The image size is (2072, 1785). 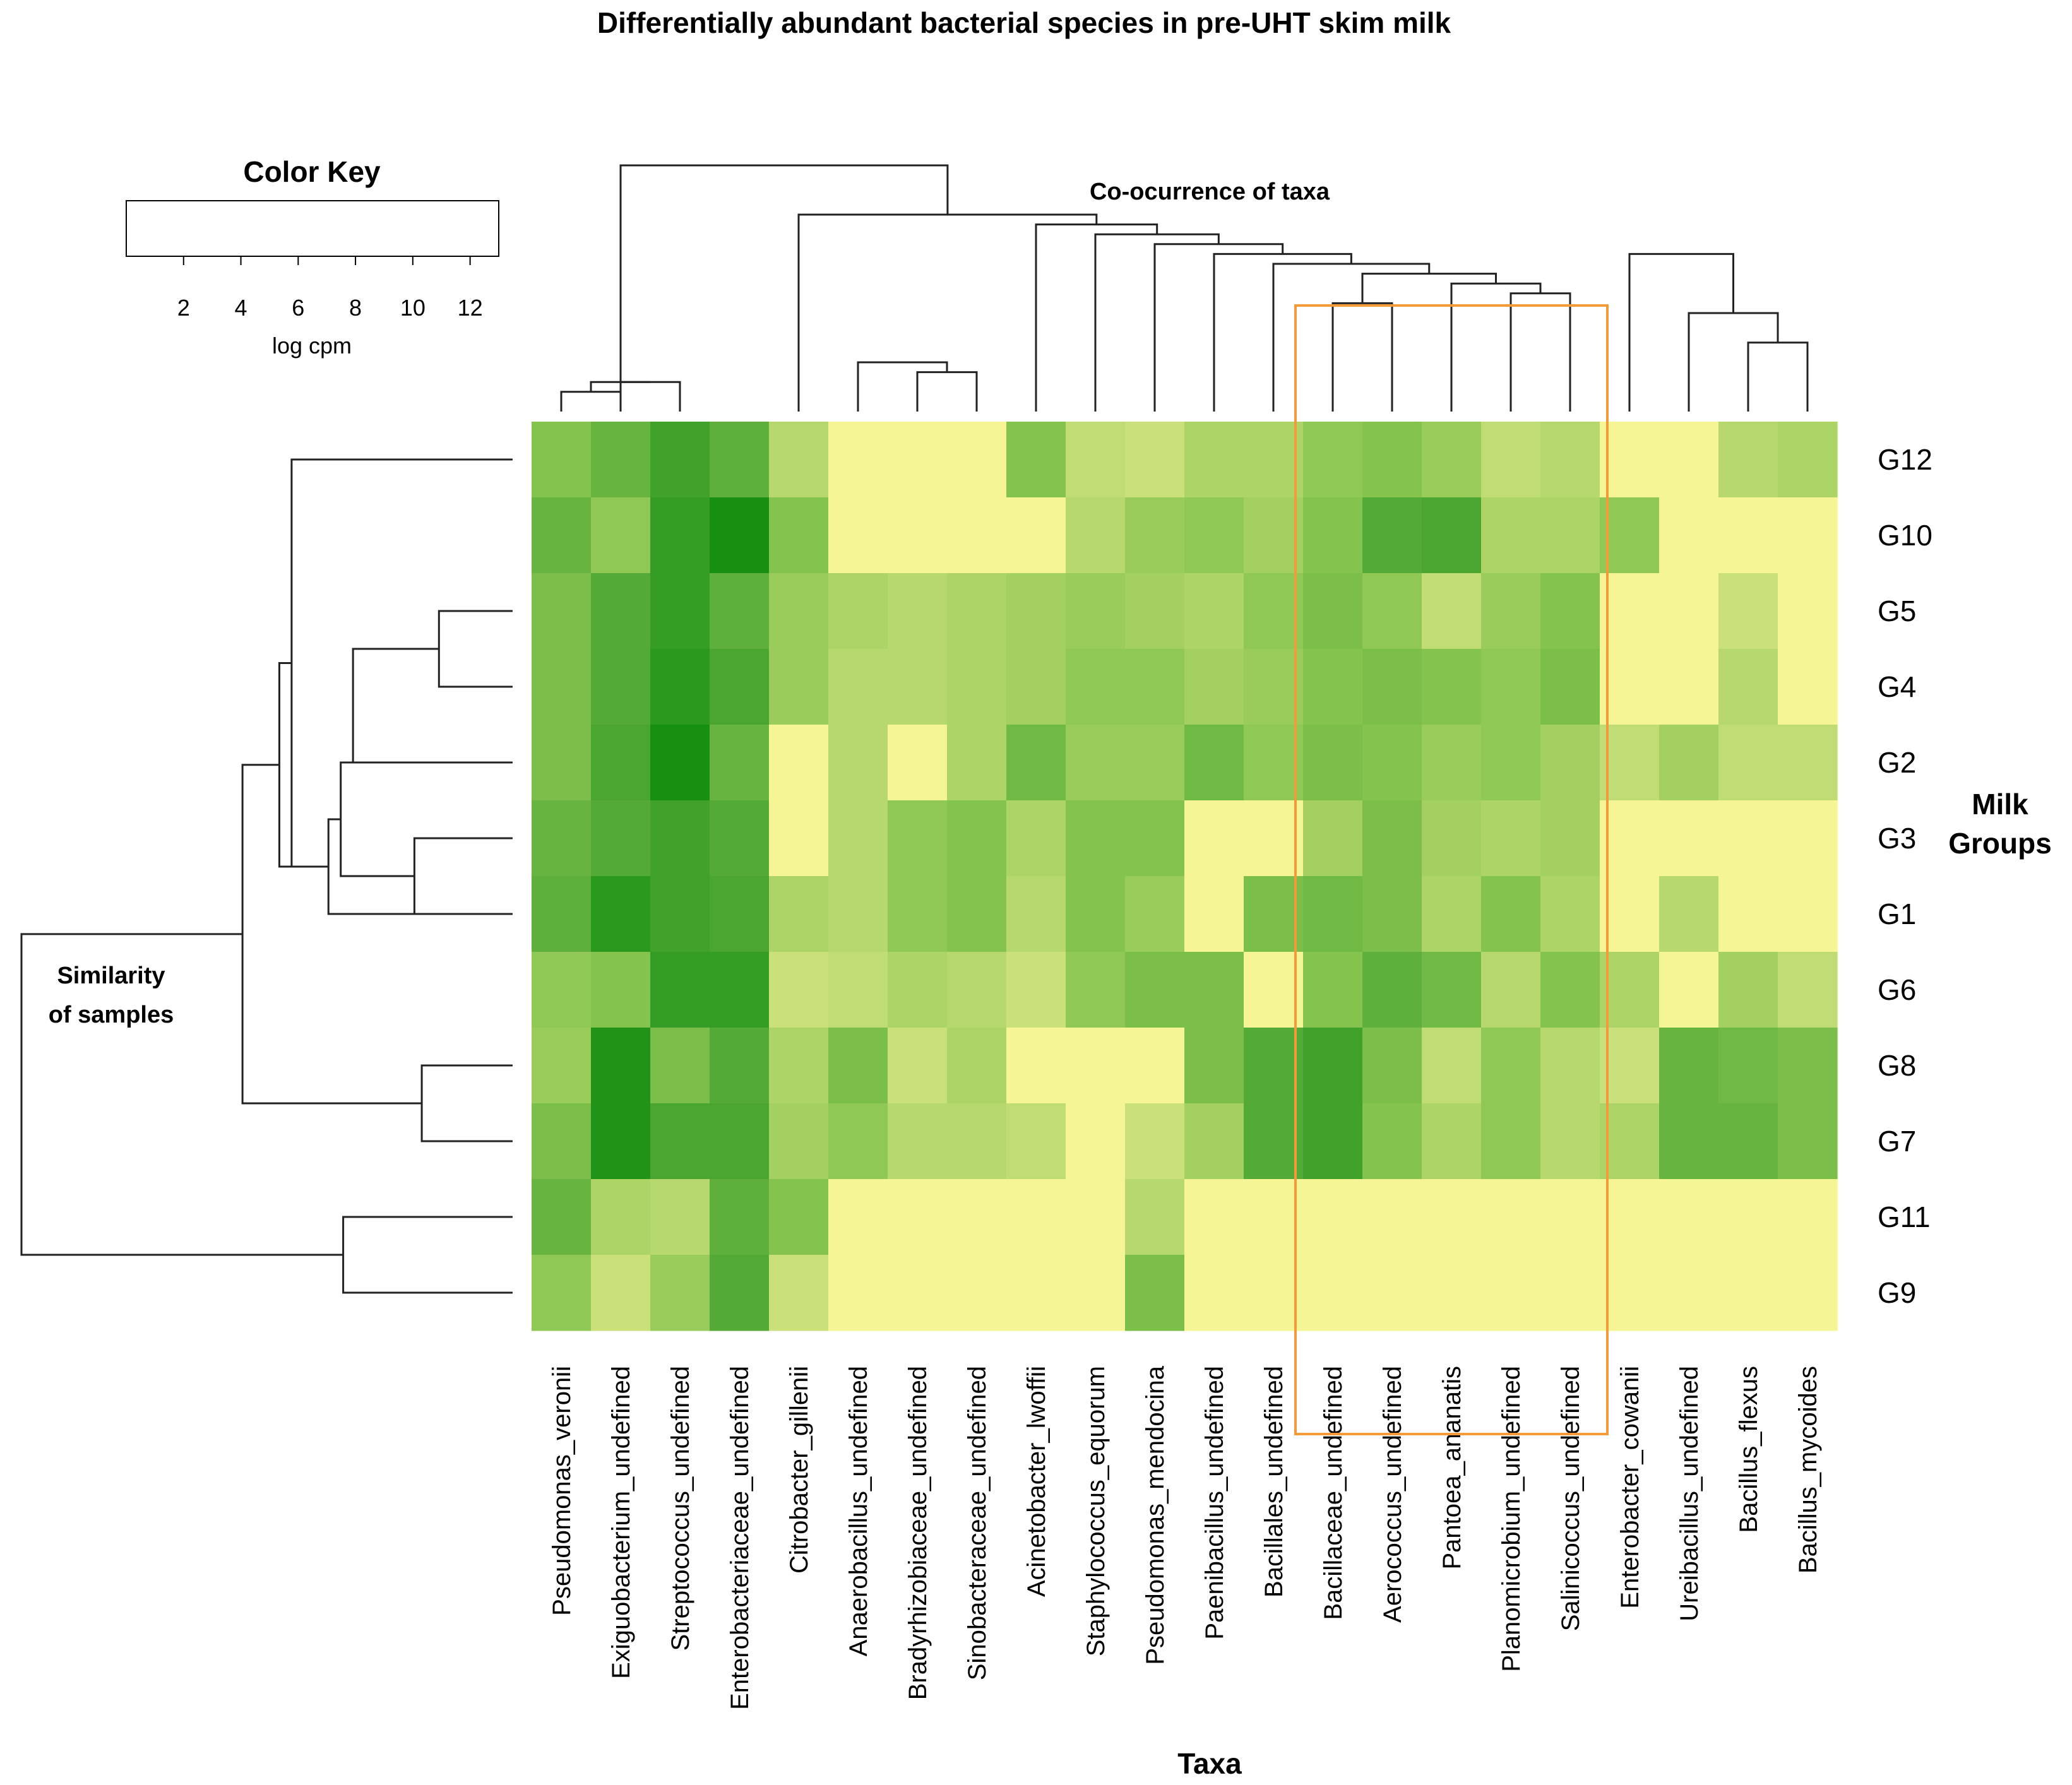 I want to click on samples-dendrogram-link, so click(x=181, y=1094).